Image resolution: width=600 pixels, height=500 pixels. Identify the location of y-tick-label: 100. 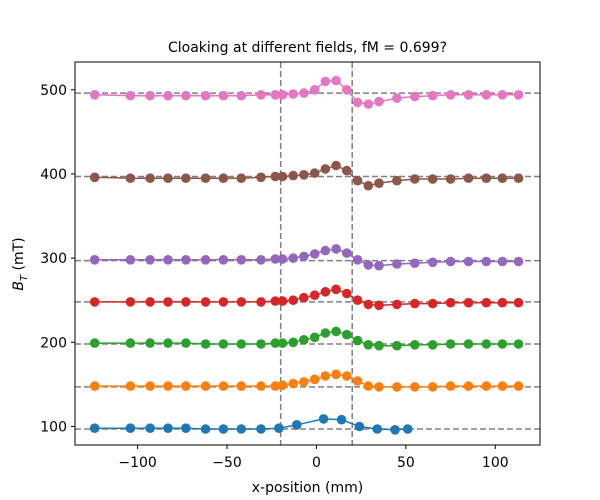
(53, 427).